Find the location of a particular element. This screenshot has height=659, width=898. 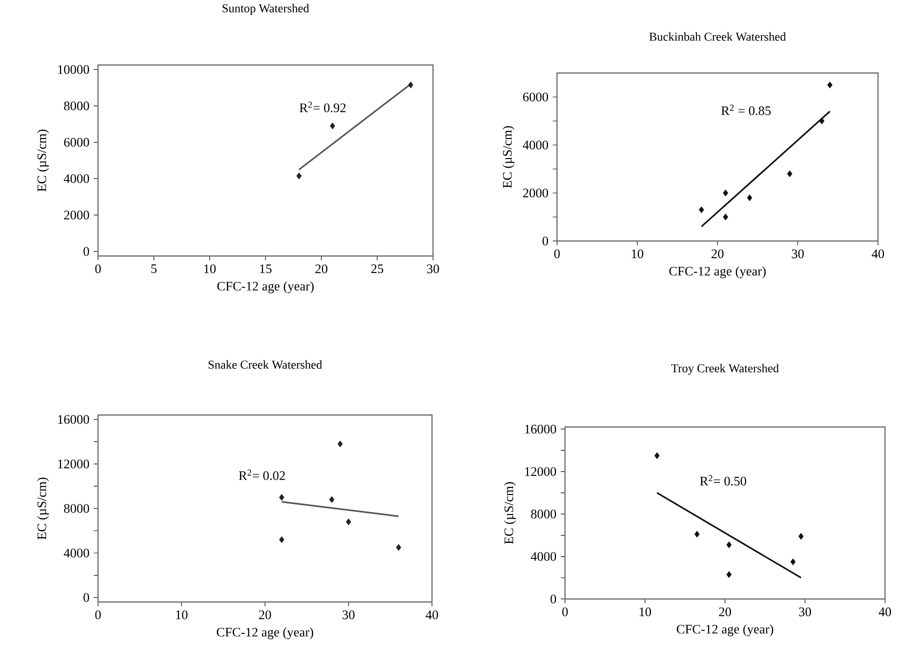

annotation: R$^{2}$ = 0.85 is located at coordinates (746, 110).